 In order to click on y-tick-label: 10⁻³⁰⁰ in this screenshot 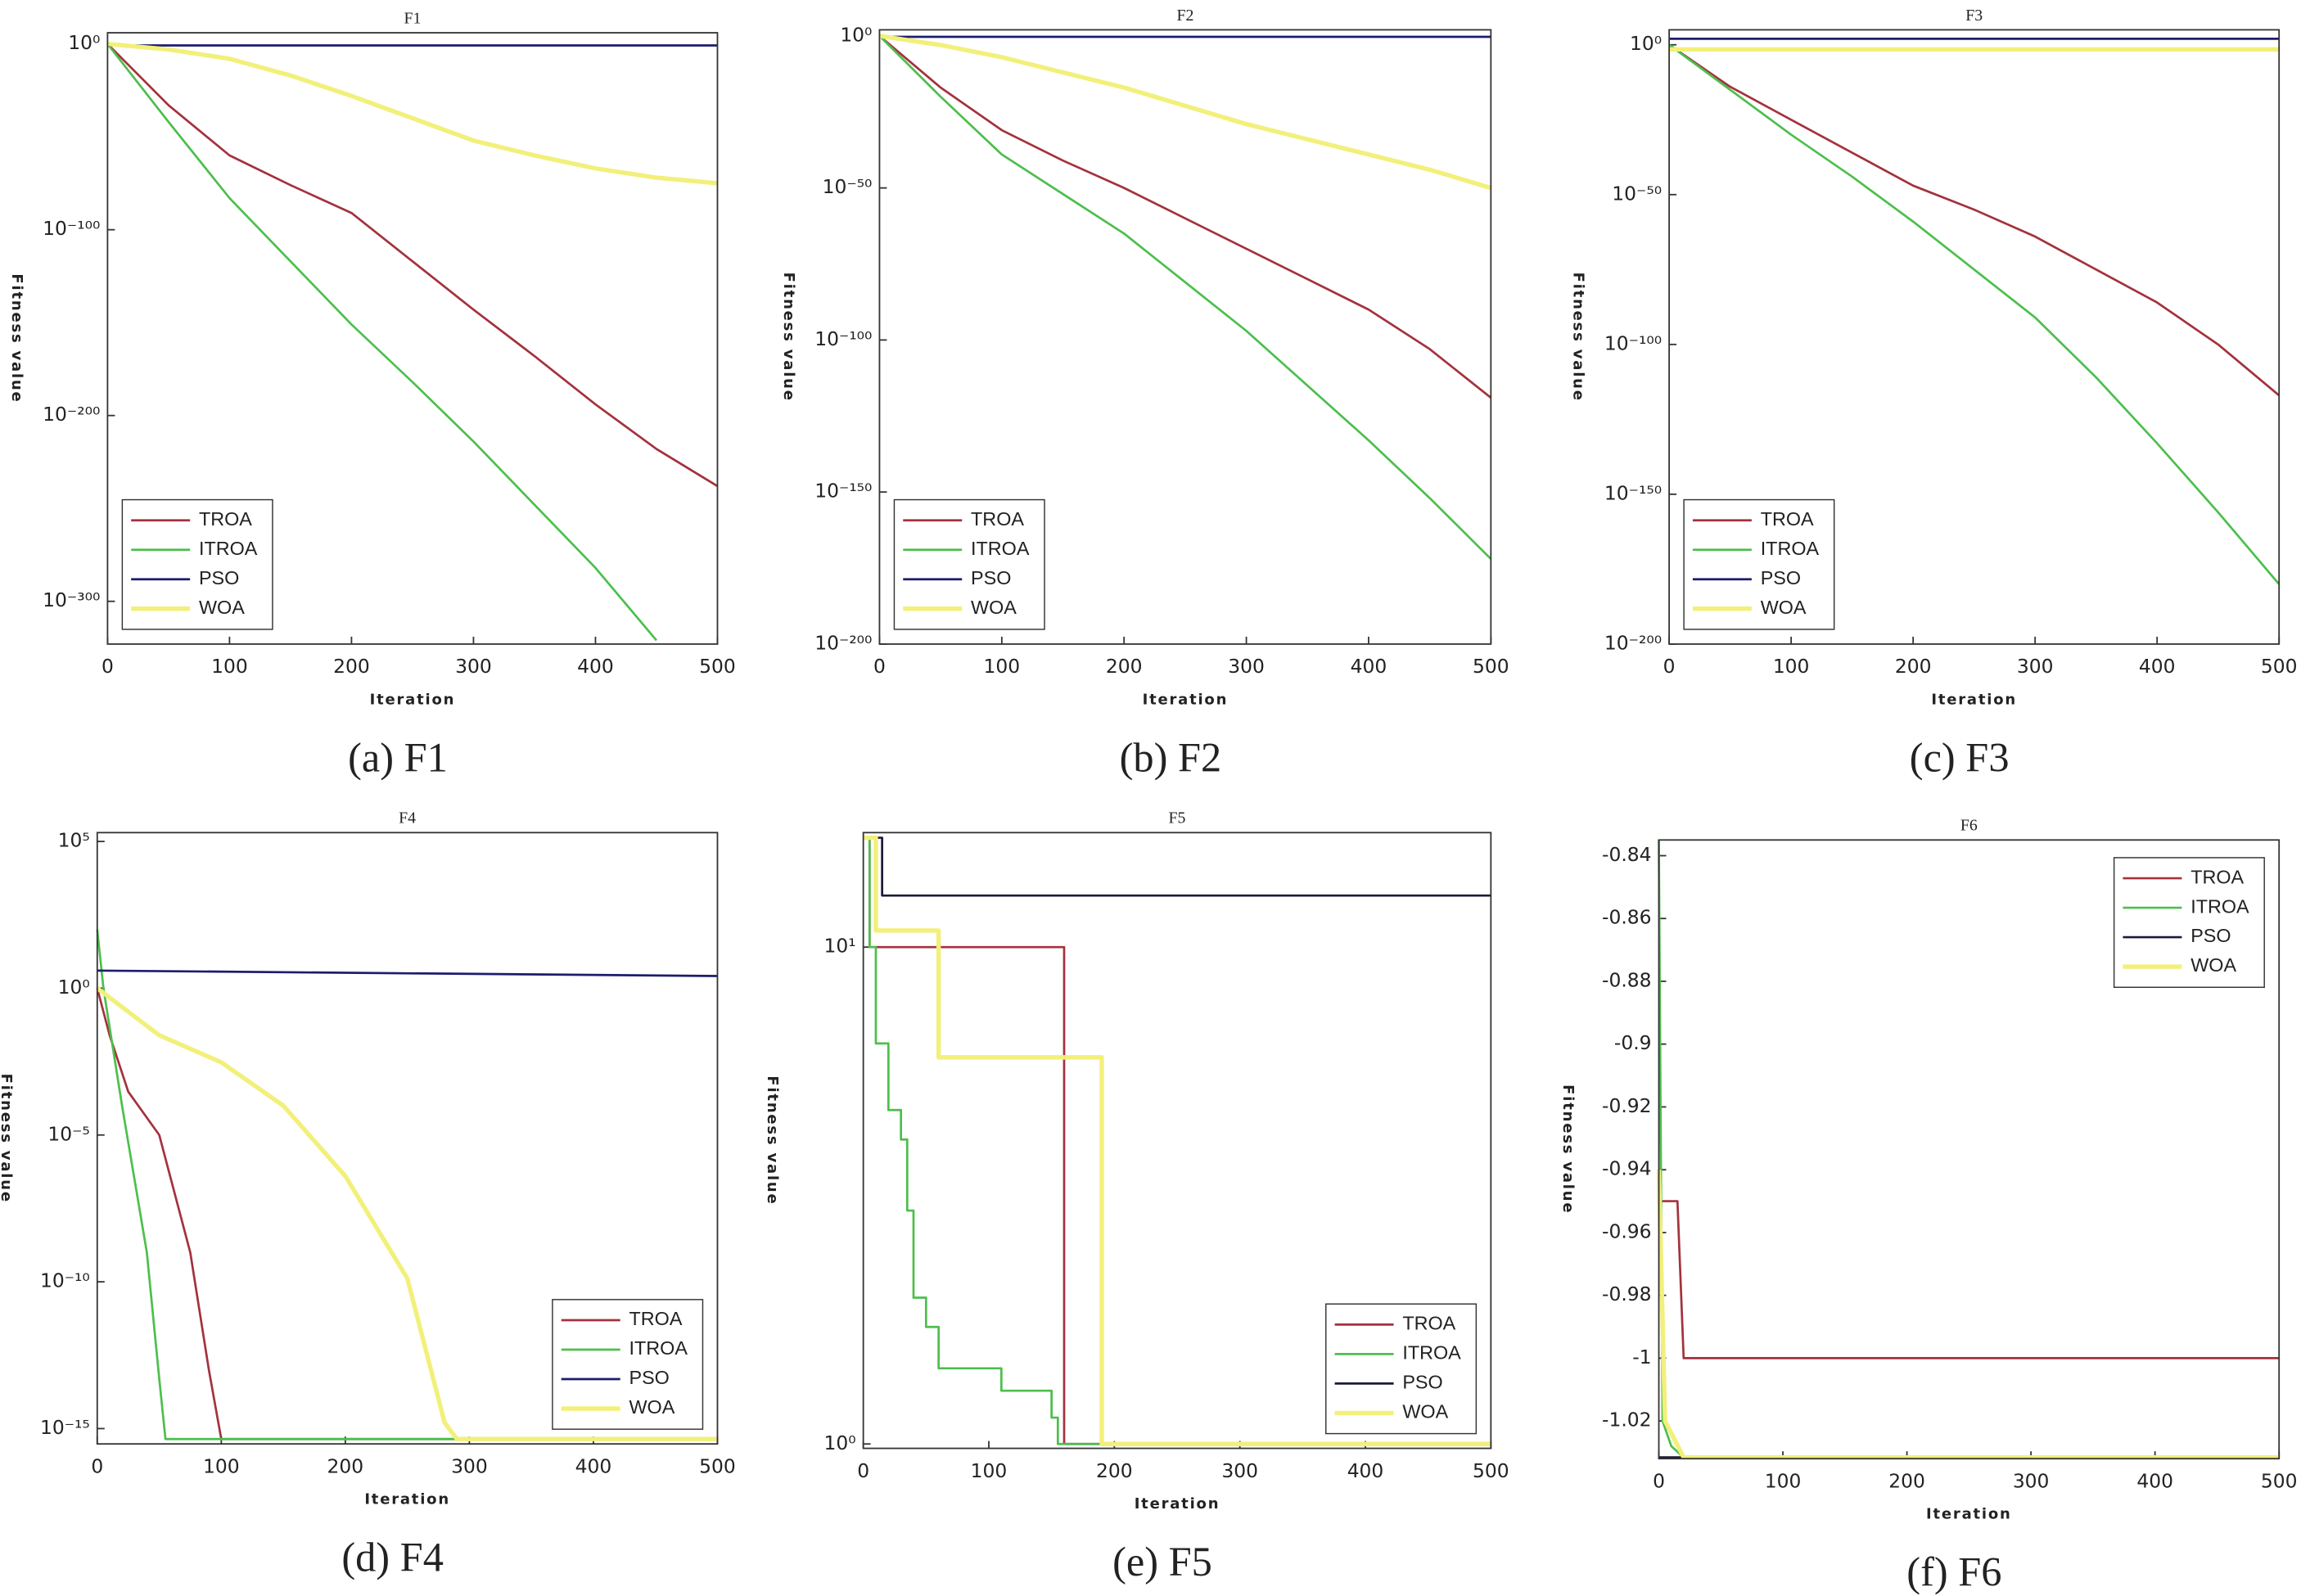, I will do `click(71, 599)`.